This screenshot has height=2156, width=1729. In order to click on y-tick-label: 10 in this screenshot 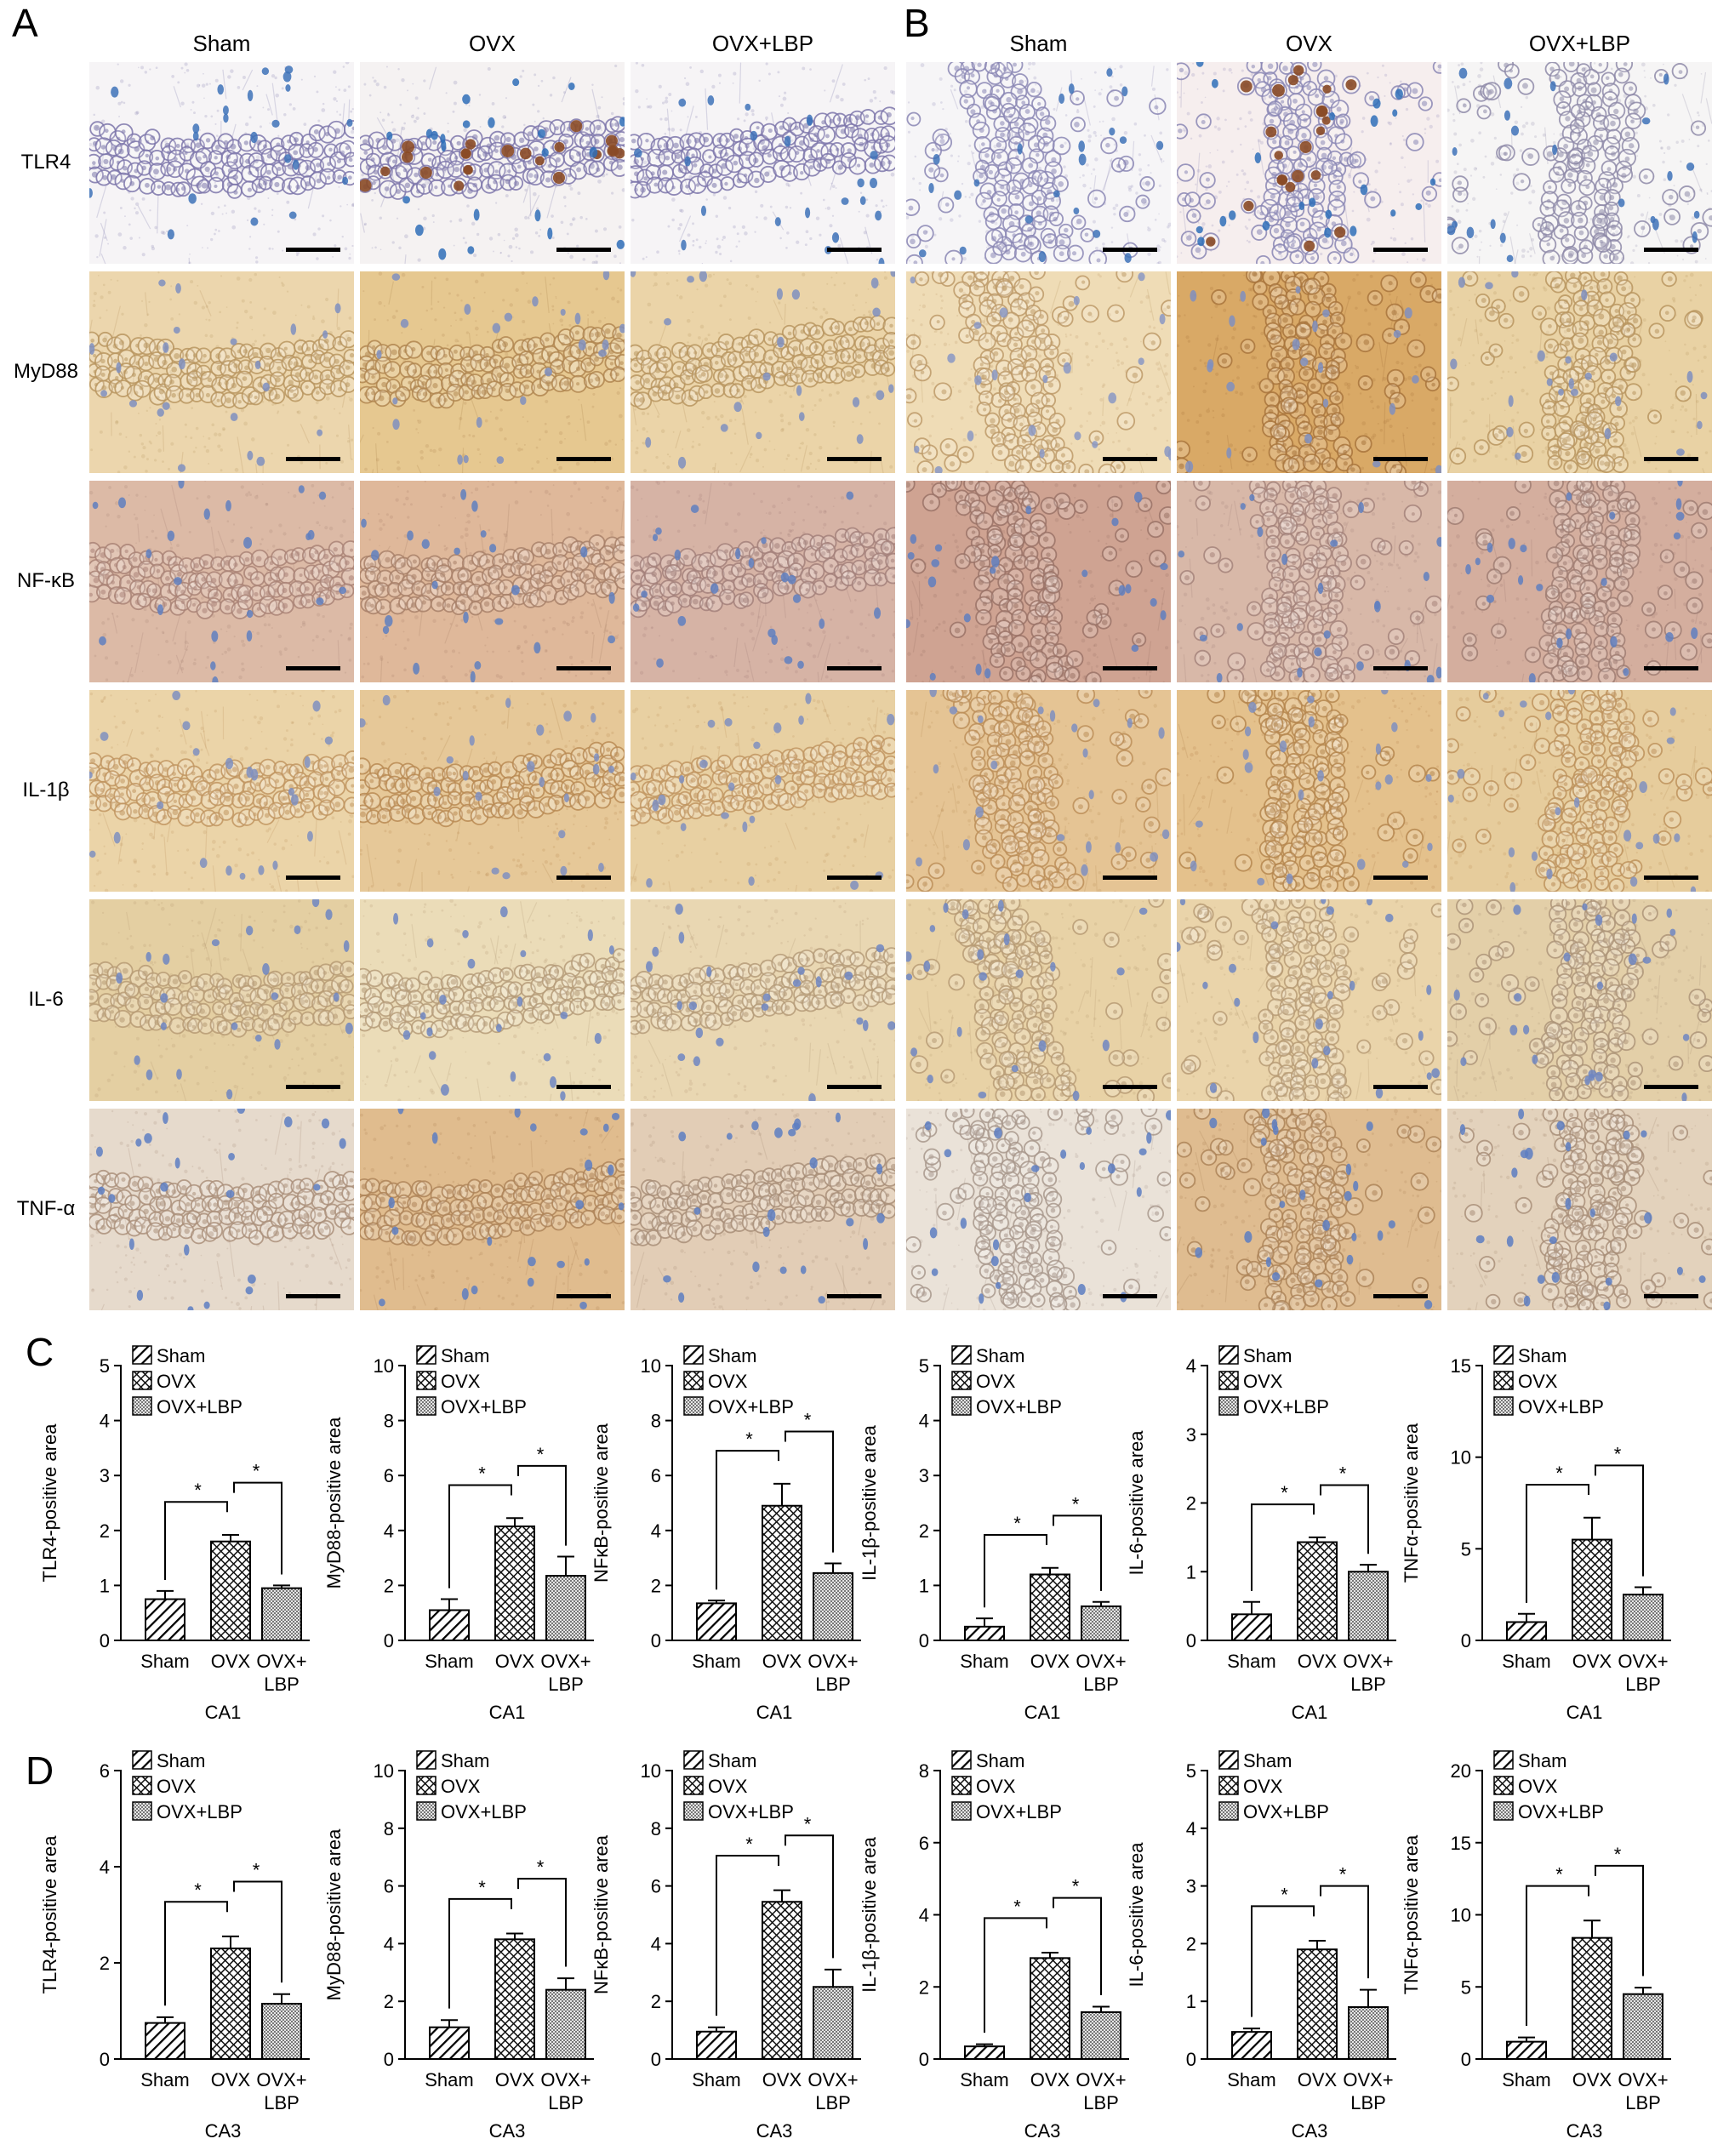, I will do `click(1461, 1458)`.